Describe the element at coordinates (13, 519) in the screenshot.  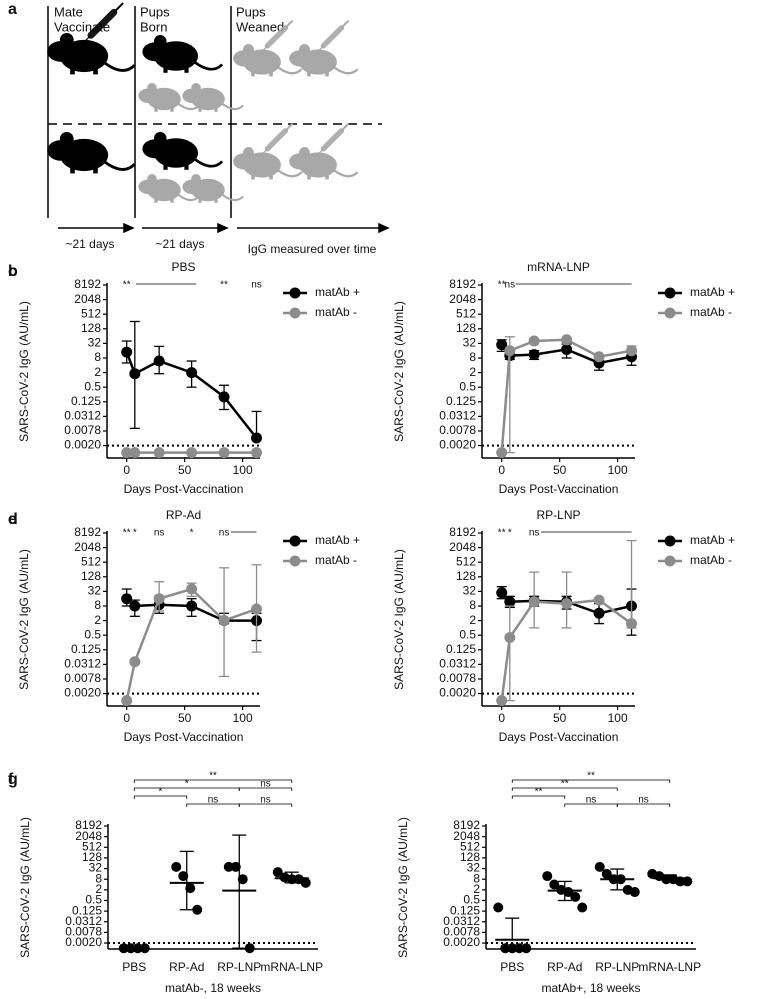
I see `panel-letter: d` at that location.